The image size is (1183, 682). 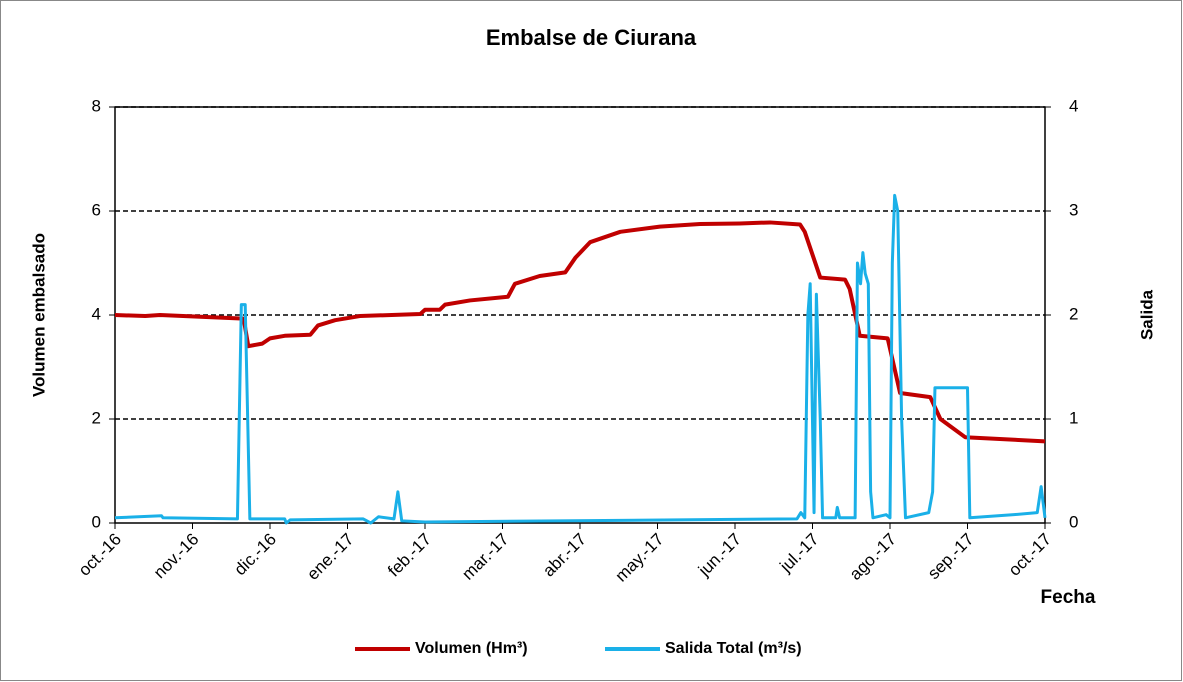 What do you see at coordinates (471, 648) in the screenshot?
I see `legend-label: Volumen (Hm³)` at bounding box center [471, 648].